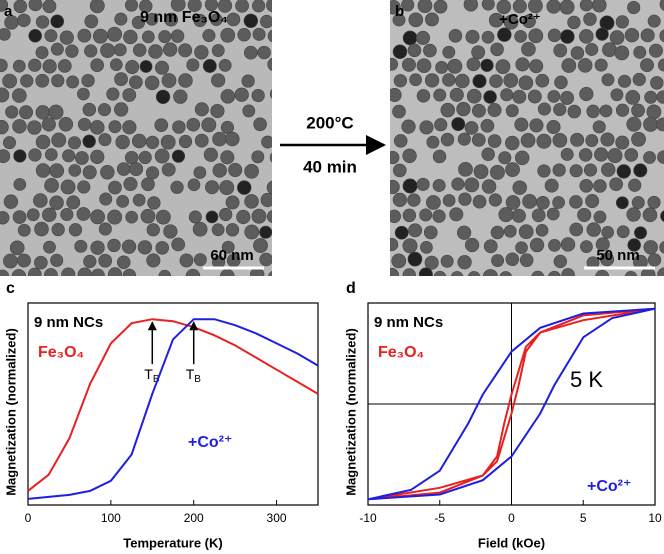 Image resolution: width=664 pixels, height=554 pixels. What do you see at coordinates (148, 374) in the screenshot?
I see `peak-label-main: T` at bounding box center [148, 374].